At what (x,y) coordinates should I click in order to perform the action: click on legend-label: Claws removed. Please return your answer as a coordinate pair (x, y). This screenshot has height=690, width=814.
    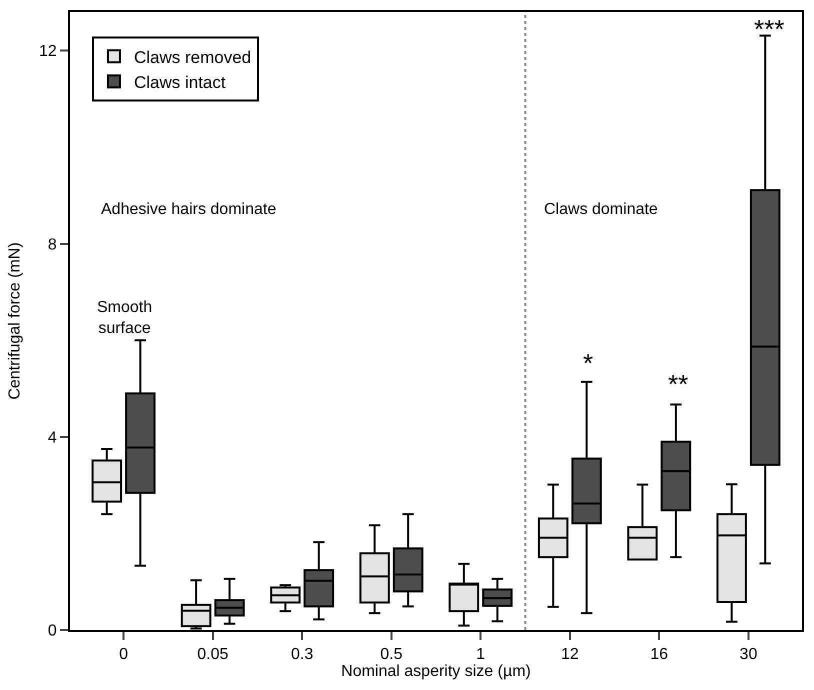
    Looking at the image, I should click on (193, 57).